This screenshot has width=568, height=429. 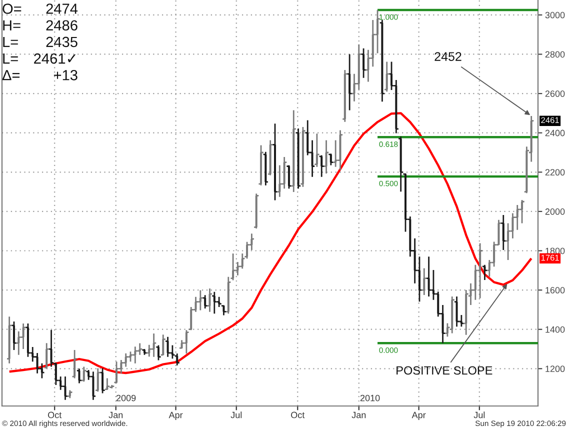 What do you see at coordinates (555, 54) in the screenshot?
I see `y-tick-label: 2800` at bounding box center [555, 54].